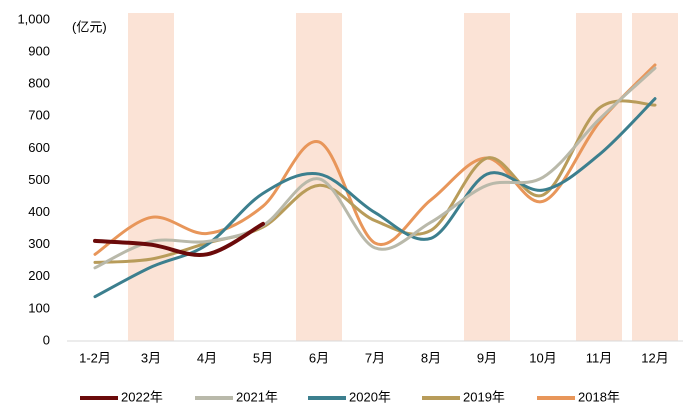 The width and height of the screenshot is (695, 416). I want to click on y-tick-label: 600, so click(39, 147).